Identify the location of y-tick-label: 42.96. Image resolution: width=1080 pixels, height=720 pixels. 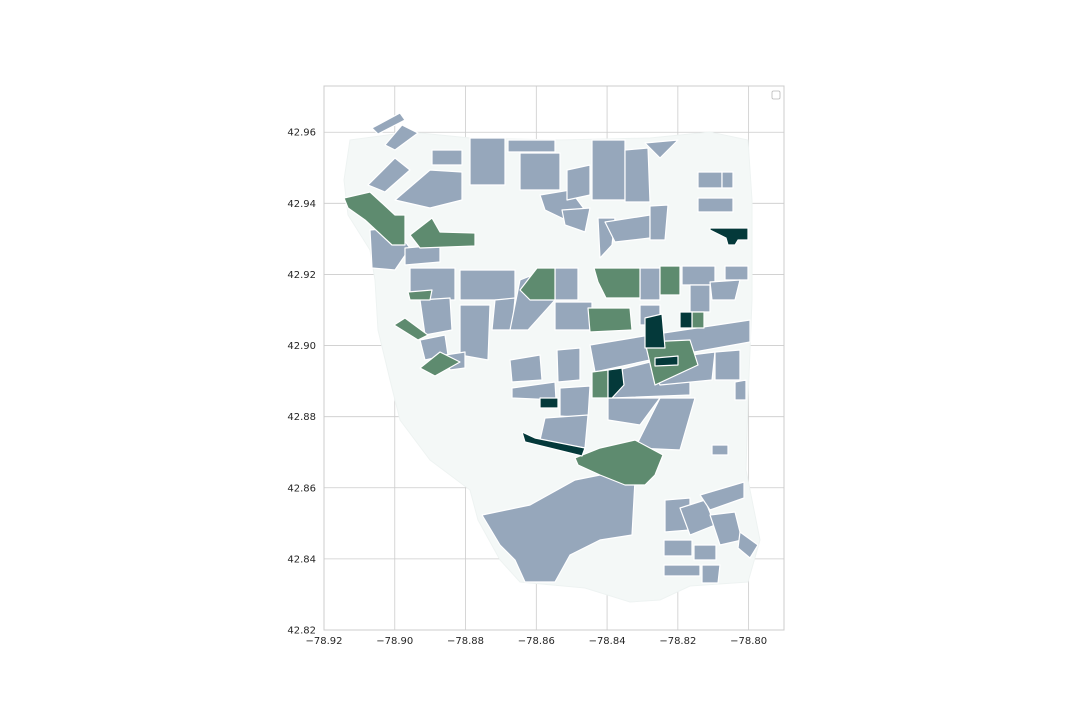
(301, 133).